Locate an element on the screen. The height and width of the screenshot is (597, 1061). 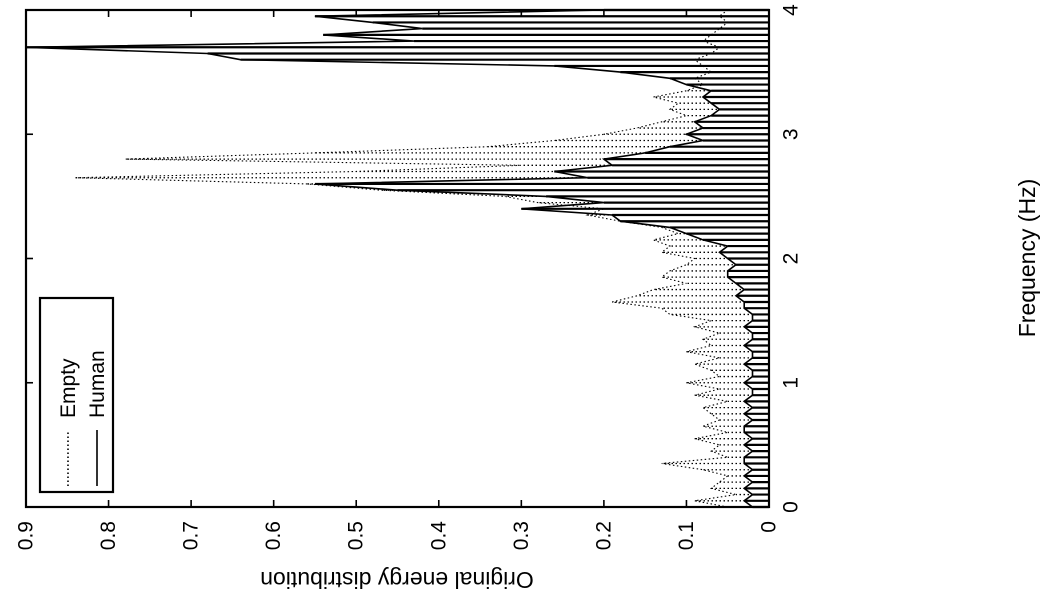
x-tick-label: 0 is located at coordinates (791, 507).